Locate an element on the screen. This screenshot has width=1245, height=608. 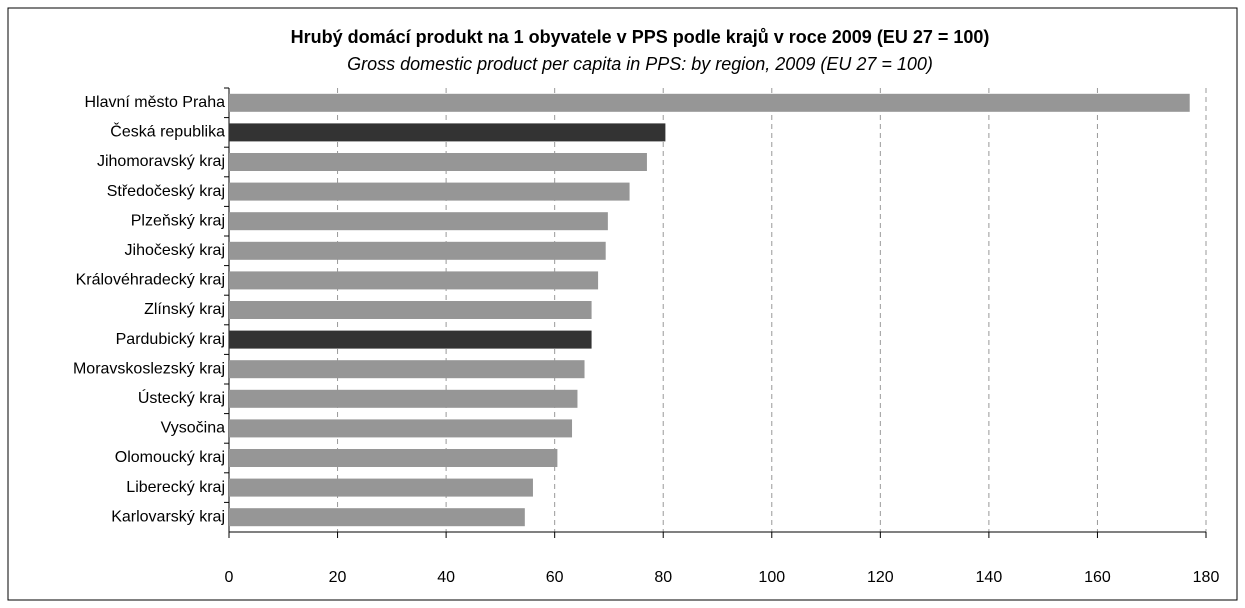
x-tick-label: 160 is located at coordinates (1097, 577).